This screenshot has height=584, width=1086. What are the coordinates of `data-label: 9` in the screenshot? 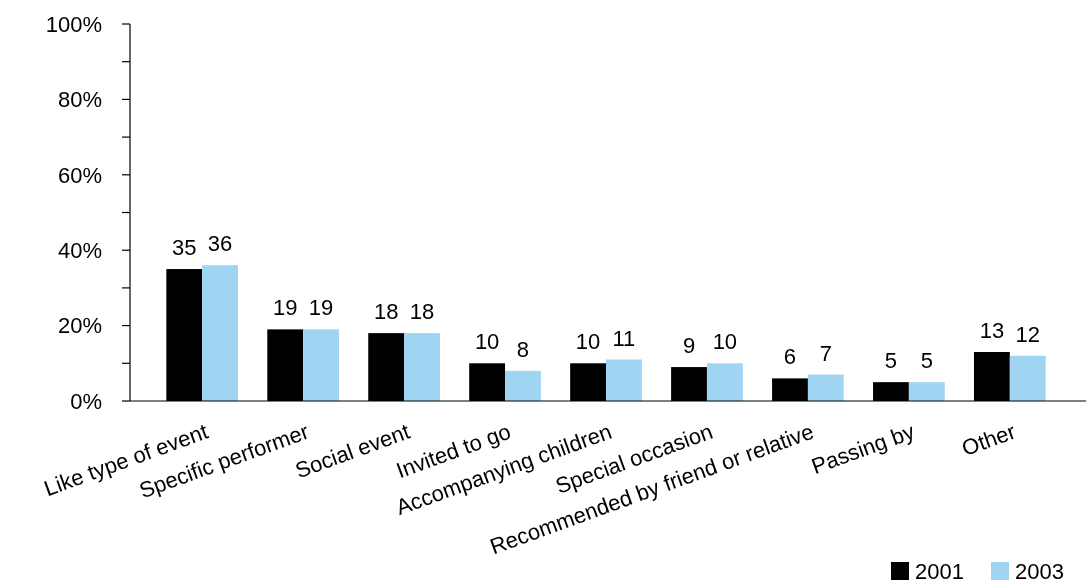 It's located at (689, 346).